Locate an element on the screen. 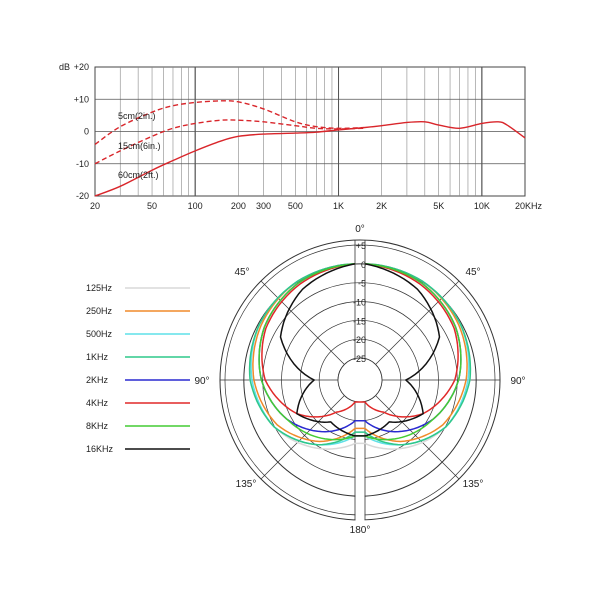  freq-x-tick-label: 20KHz is located at coordinates (529, 206).